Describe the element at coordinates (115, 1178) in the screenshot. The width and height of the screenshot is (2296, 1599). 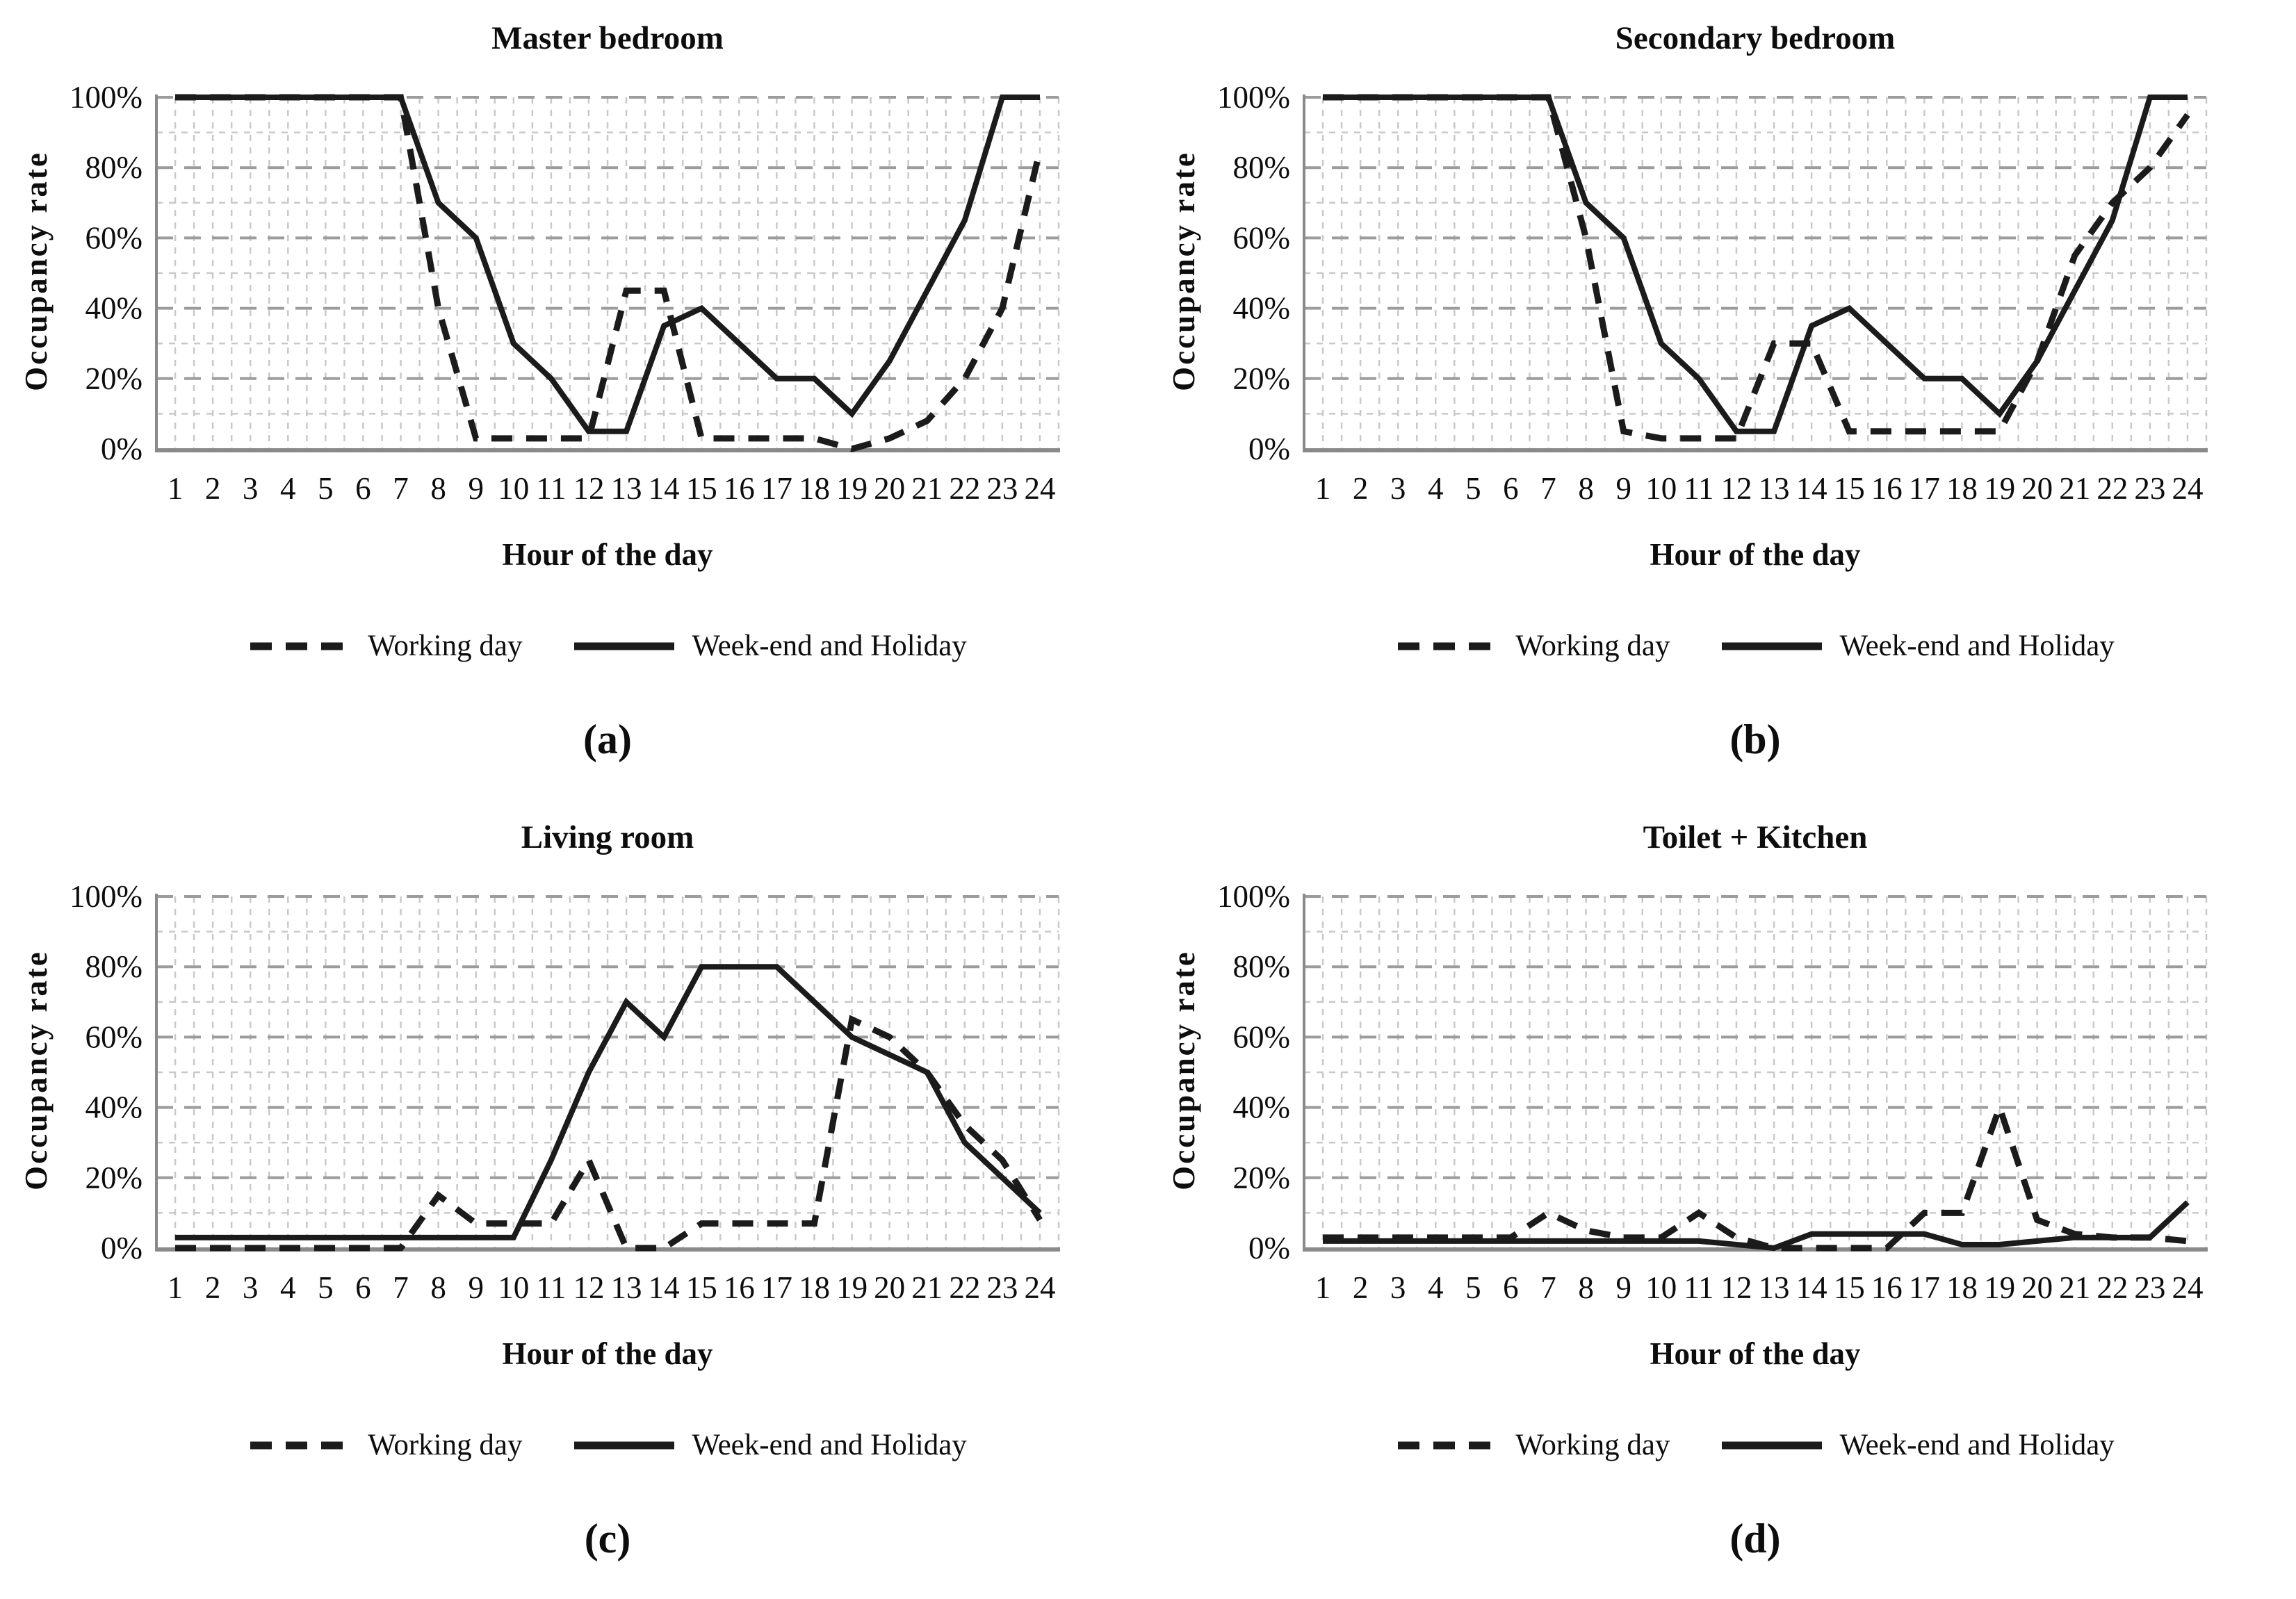
I see `svg-text: 20%` at that location.